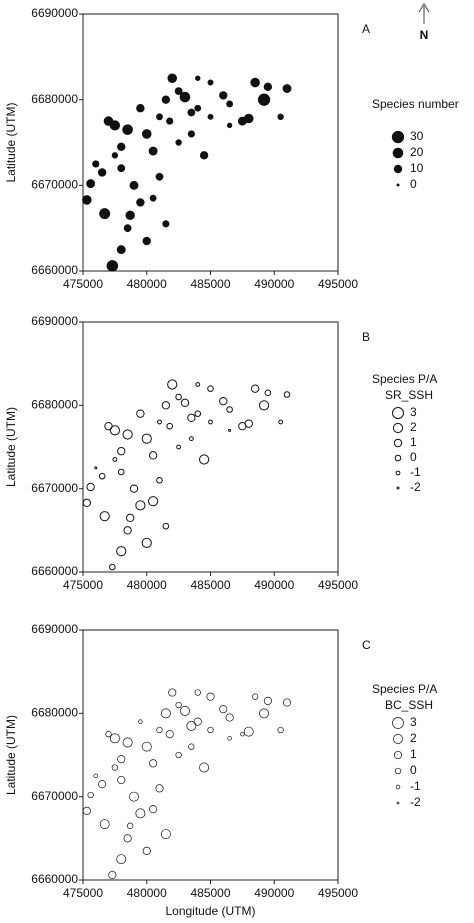 The image size is (474, 923). Describe the element at coordinates (413, 457) in the screenshot. I see `legend-label: 0` at that location.